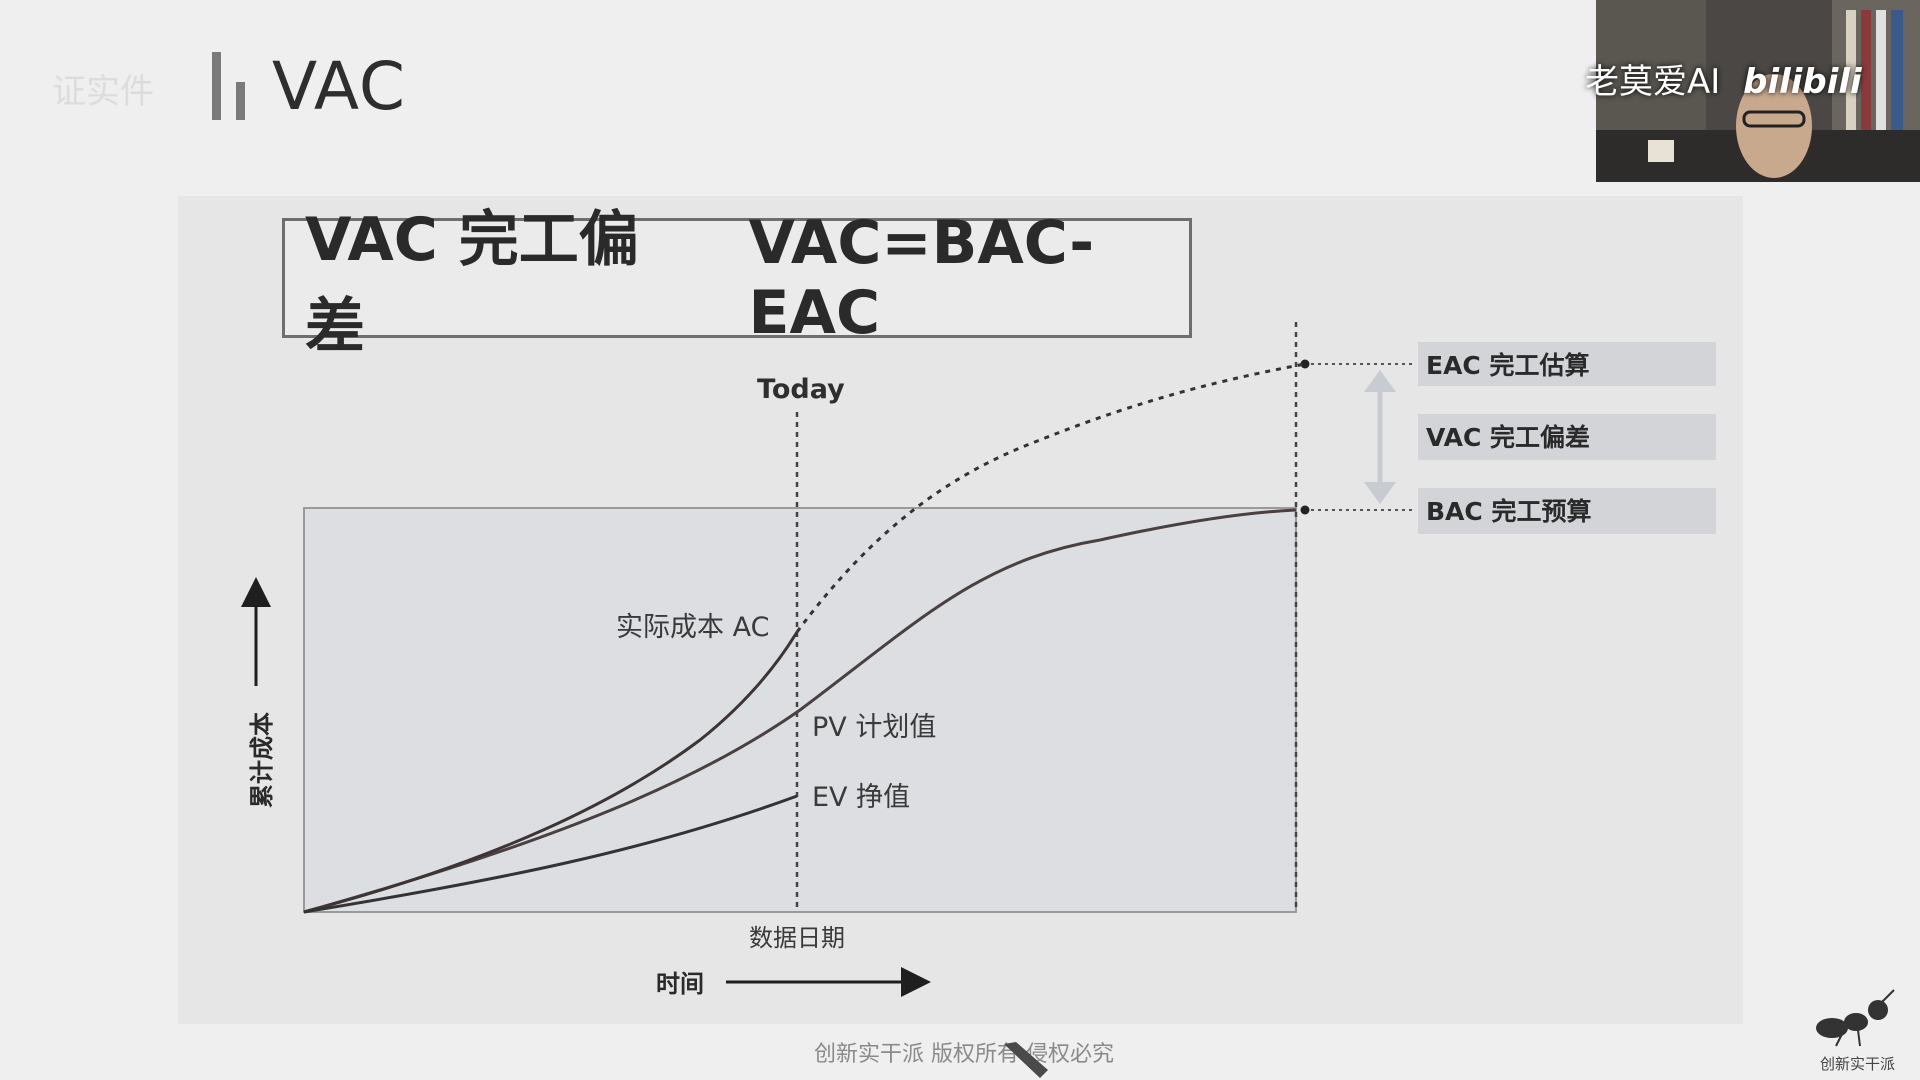  What do you see at coordinates (262, 760) in the screenshot?
I see `y-axis-label: 累计成本` at bounding box center [262, 760].